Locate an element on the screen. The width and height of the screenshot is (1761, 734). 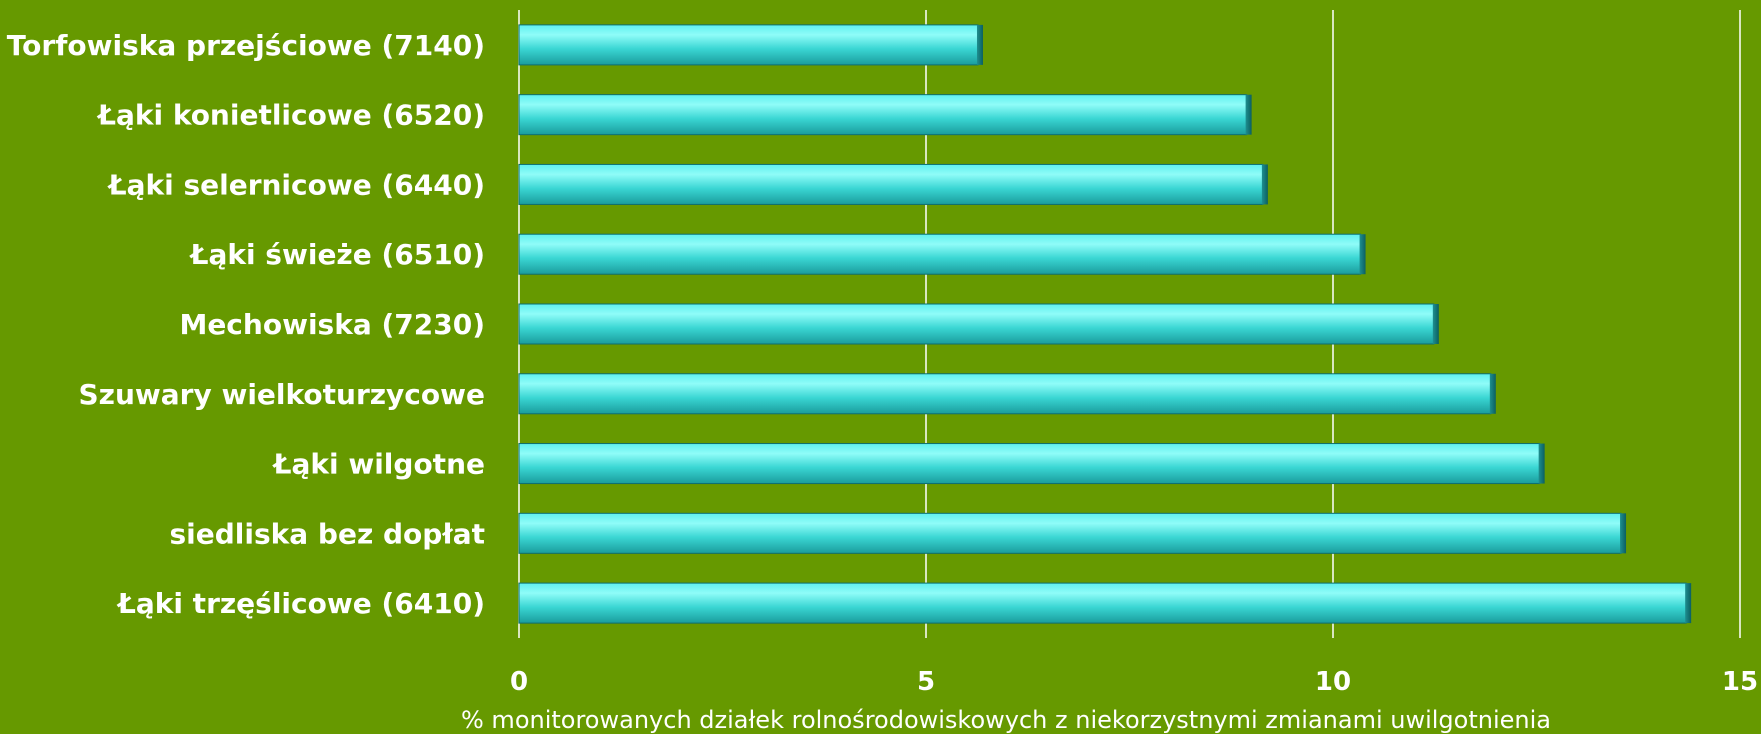
category-label: Torfowiska przejściowe (7140) is located at coordinates (246, 45).